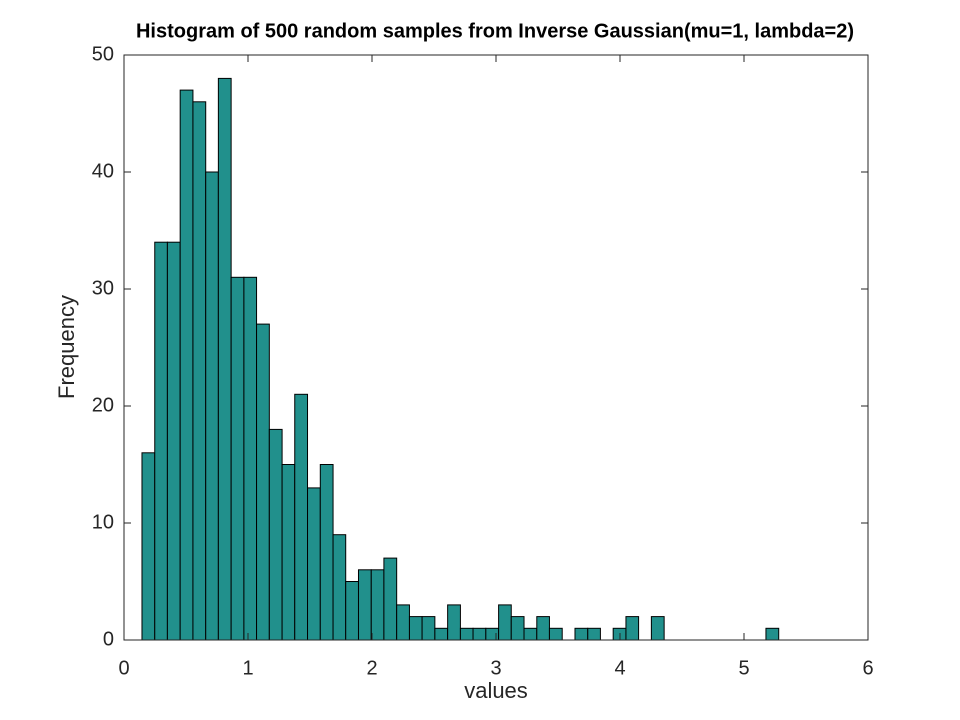 This screenshot has height=720, width=960. What do you see at coordinates (103, 171) in the screenshot?
I see `y-tick-label: 40` at bounding box center [103, 171].